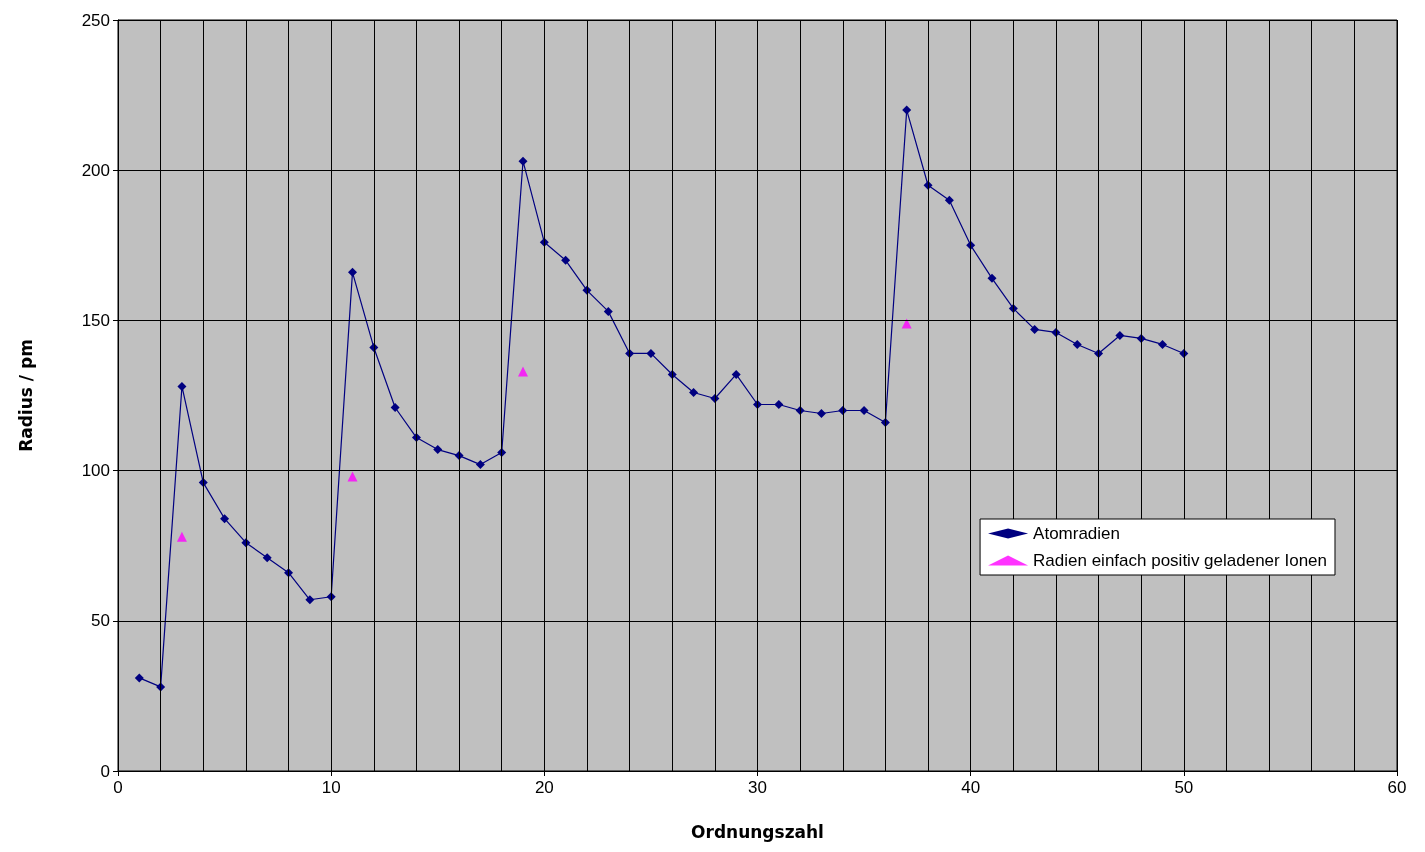 The image size is (1425, 852). I want to click on x-tick-label: 0, so click(118, 787).